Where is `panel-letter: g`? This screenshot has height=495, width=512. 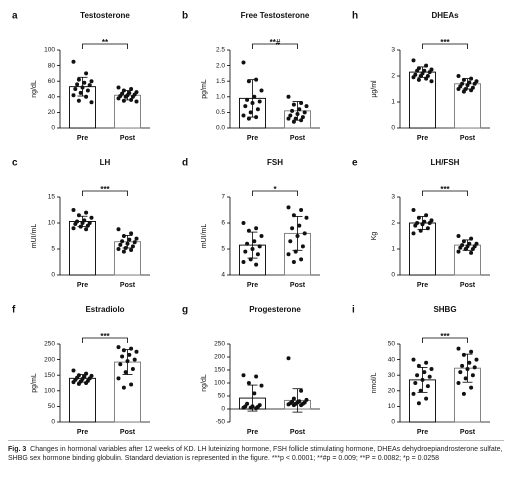
panel-letter: g is located at coordinates (185, 310).